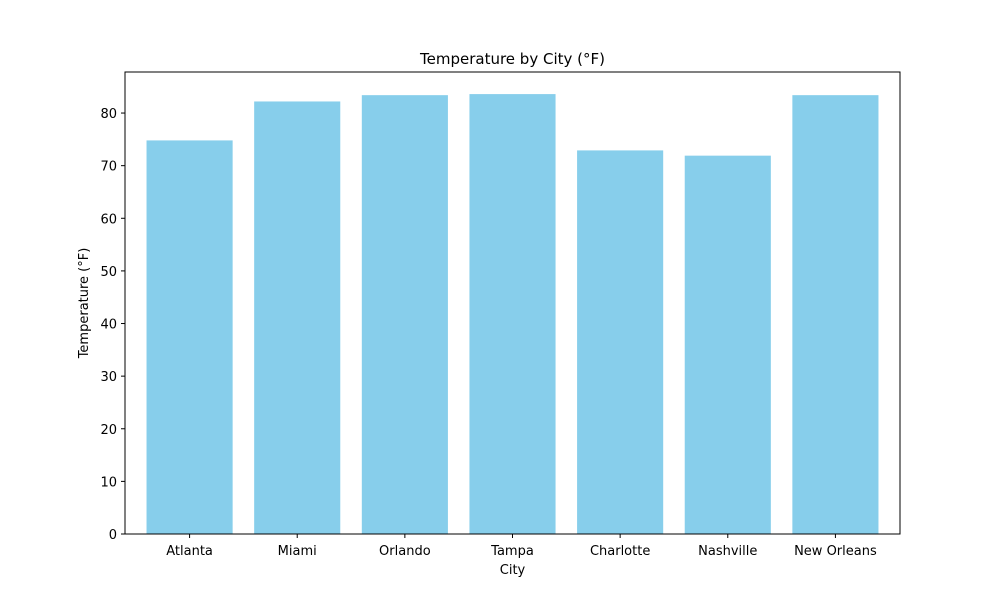 The height and width of the screenshot is (600, 1000). I want to click on y-tick-label: 30, so click(108, 377).